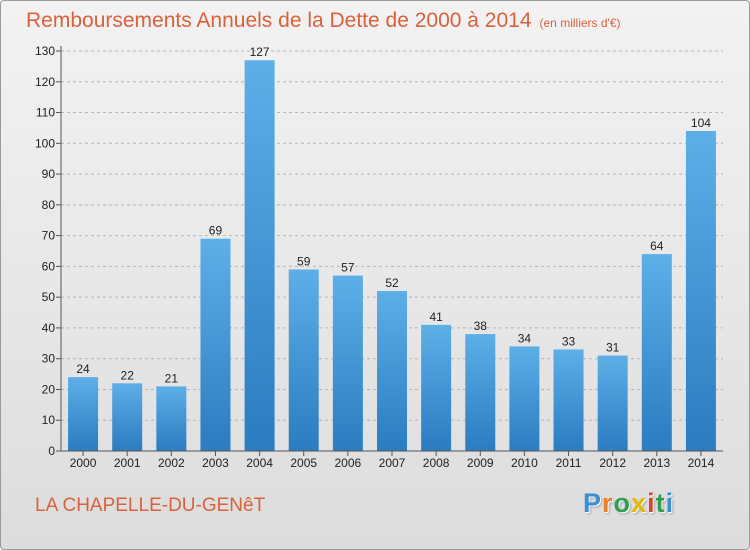 The height and width of the screenshot is (550, 750). What do you see at coordinates (657, 246) in the screenshot?
I see `bar-value-label: 64` at bounding box center [657, 246].